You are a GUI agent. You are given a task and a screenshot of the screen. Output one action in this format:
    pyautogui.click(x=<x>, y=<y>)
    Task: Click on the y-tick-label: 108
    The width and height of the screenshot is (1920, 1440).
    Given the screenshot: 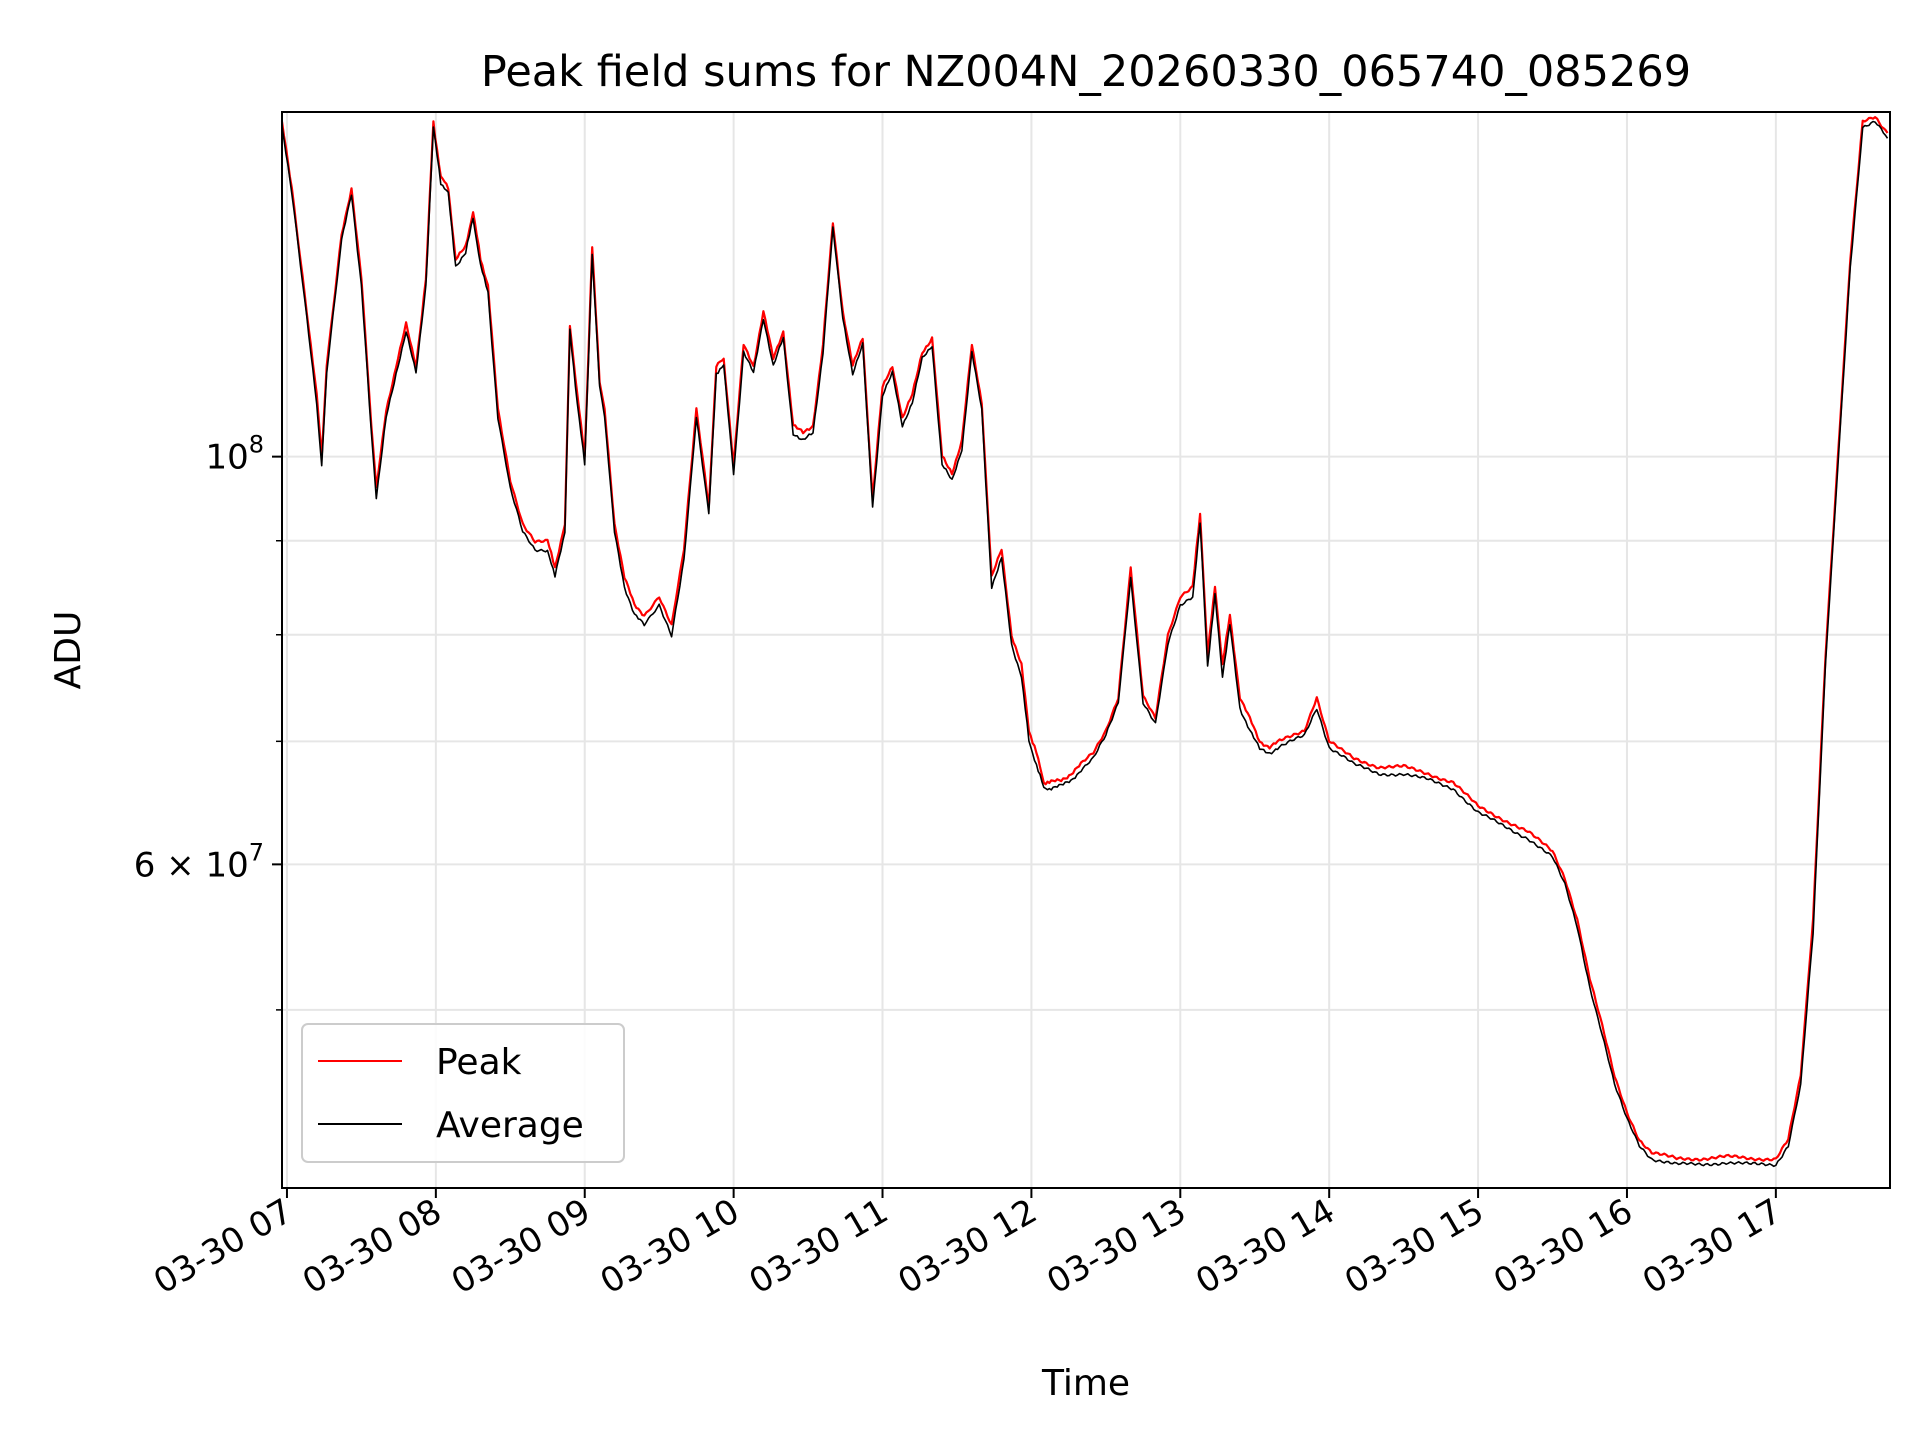 What is the action you would take?
    pyautogui.click(x=234, y=454)
    